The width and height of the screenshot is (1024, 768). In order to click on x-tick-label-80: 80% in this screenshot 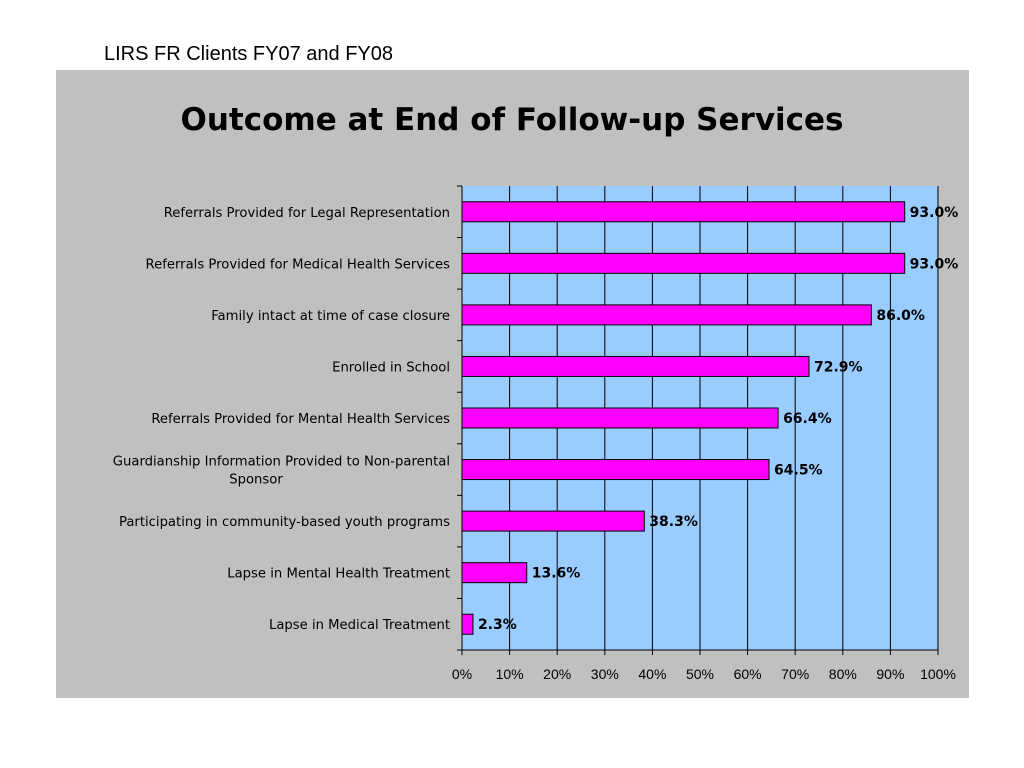, I will do `click(843, 674)`.